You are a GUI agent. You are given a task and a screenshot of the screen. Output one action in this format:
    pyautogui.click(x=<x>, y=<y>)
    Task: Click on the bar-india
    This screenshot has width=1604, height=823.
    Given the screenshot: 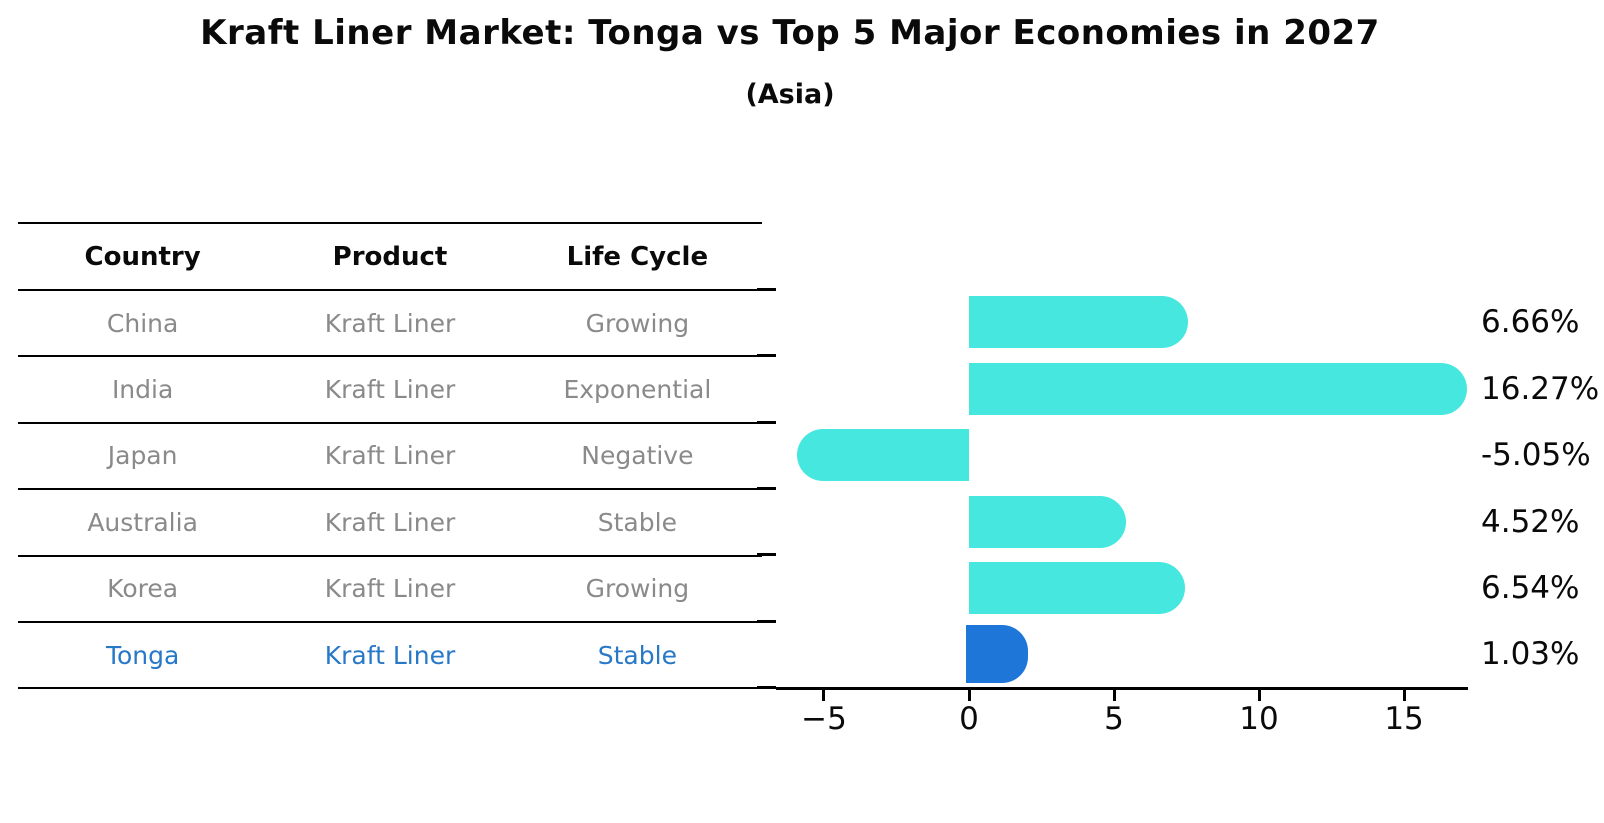 What is the action you would take?
    pyautogui.click(x=1218, y=388)
    